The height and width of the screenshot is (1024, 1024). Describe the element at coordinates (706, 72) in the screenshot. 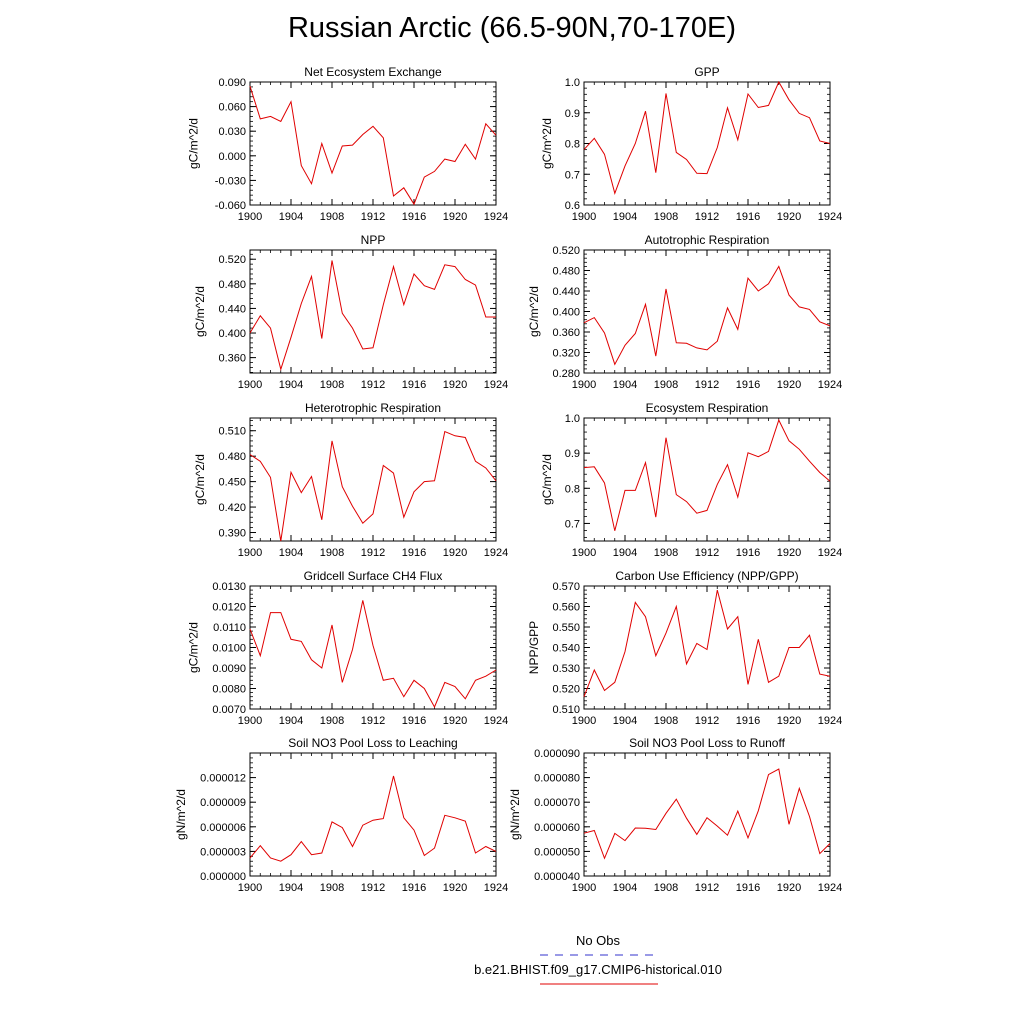

I see `panel-title: GPP` at that location.